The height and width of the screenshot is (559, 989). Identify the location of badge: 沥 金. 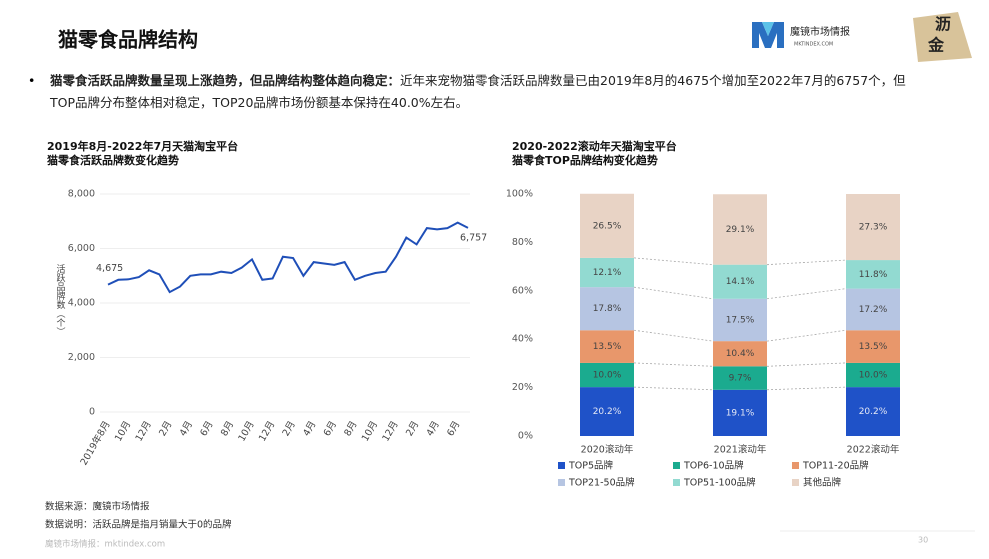
(942, 37).